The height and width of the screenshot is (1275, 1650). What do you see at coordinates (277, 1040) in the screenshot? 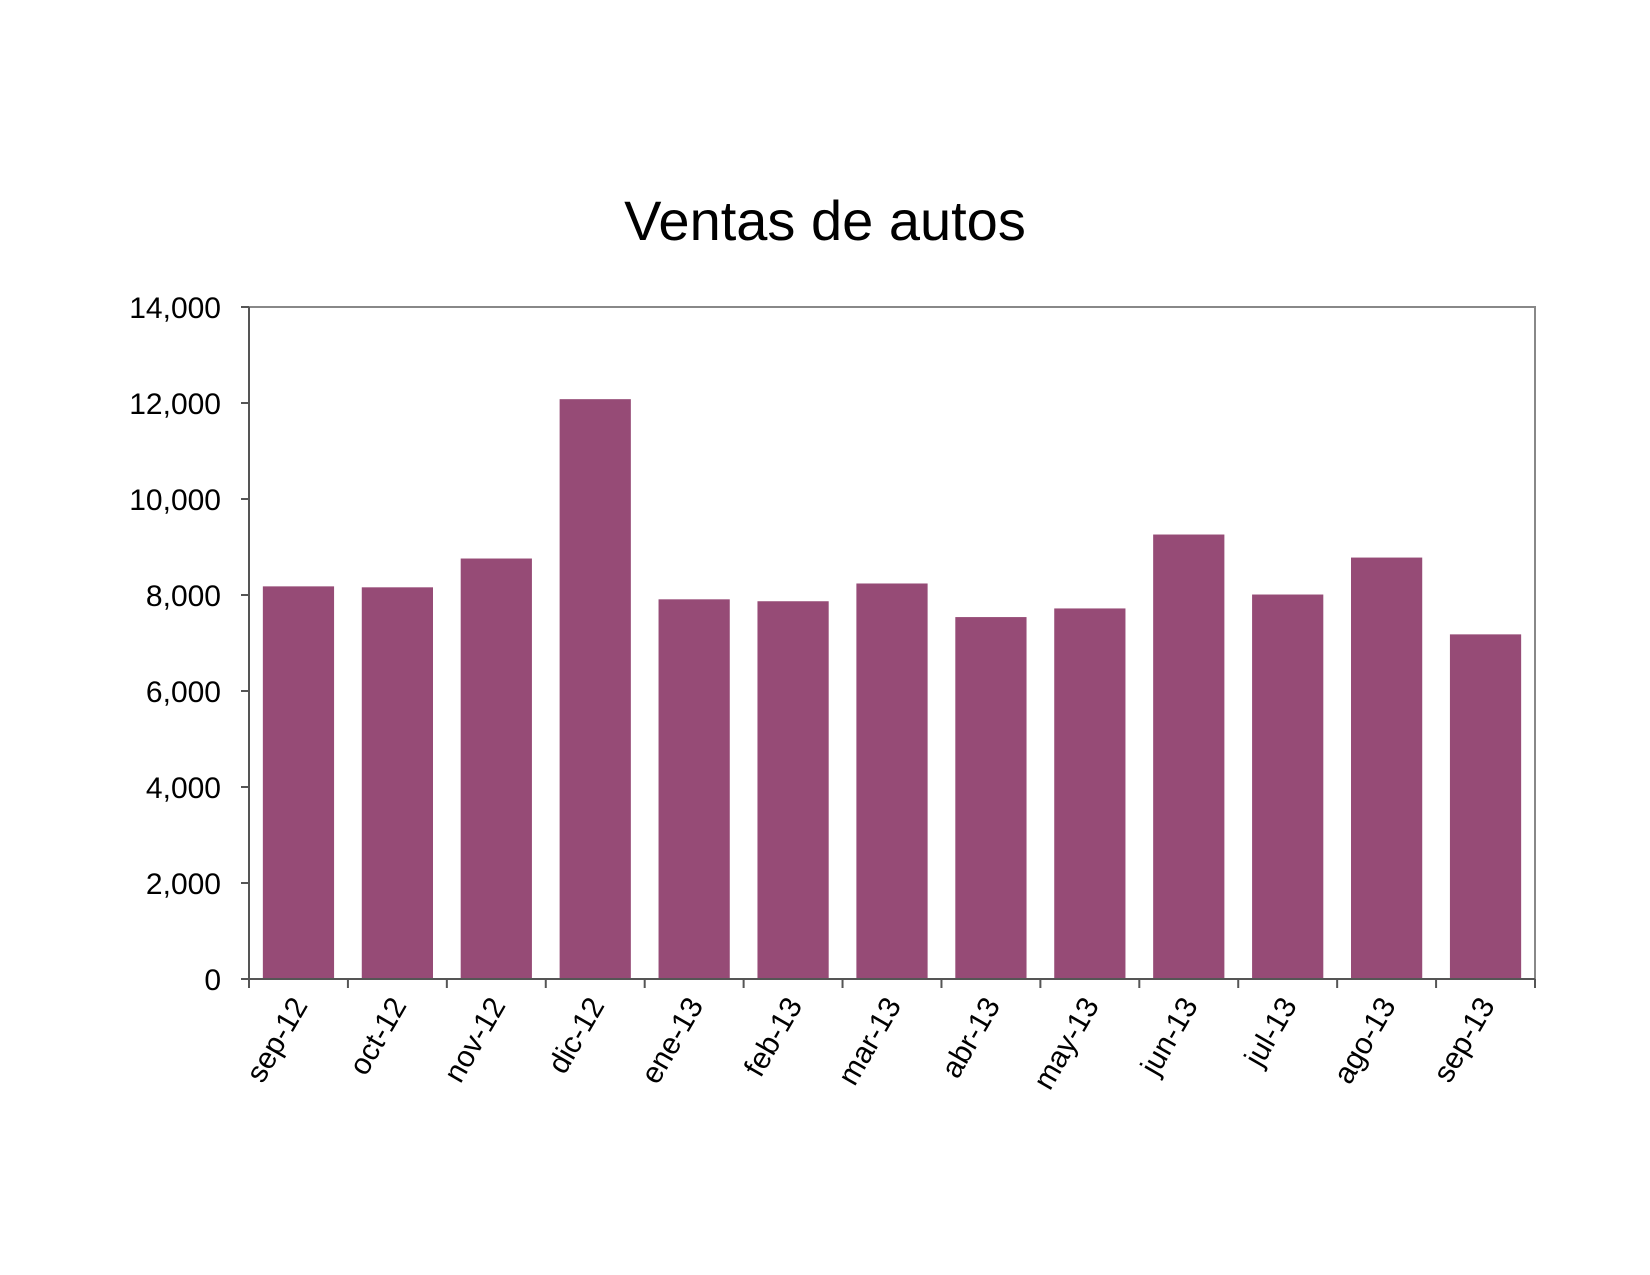
I see `x-tick-label: sep-12` at bounding box center [277, 1040].